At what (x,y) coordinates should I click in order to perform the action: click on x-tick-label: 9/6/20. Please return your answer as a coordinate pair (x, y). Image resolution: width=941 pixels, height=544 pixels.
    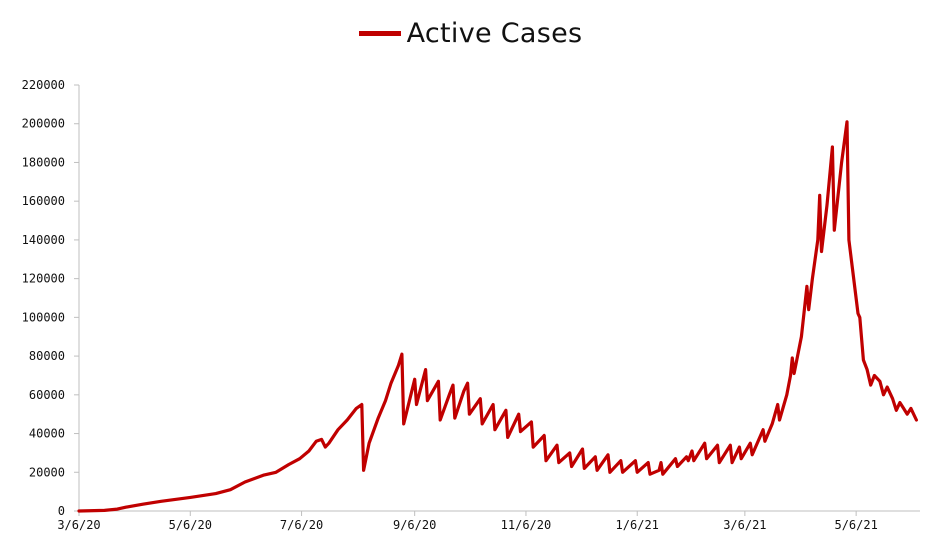
    Looking at the image, I should click on (414, 525).